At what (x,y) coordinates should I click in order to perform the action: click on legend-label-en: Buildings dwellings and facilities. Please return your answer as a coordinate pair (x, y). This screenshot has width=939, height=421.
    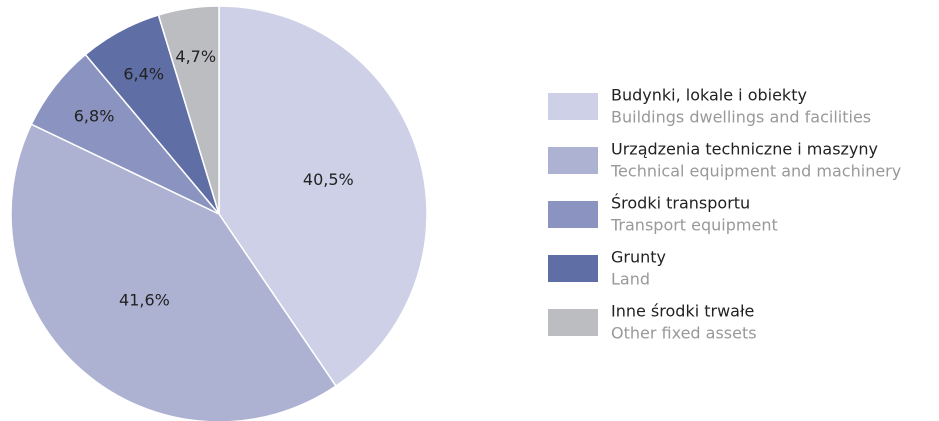
    Looking at the image, I should click on (741, 117).